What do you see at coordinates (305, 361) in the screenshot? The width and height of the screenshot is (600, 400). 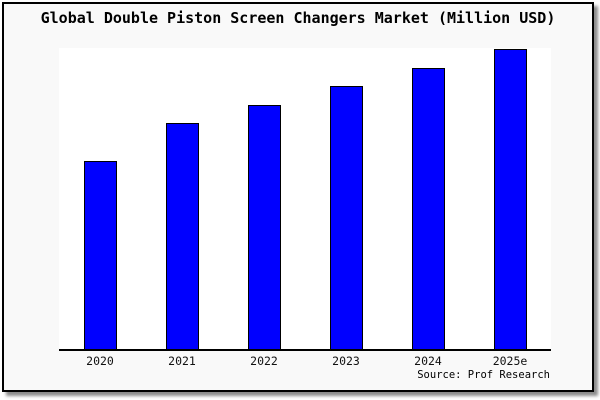 I see `x-axis-labels: 2020 2021 2022 2023 2024 2025e` at bounding box center [305, 361].